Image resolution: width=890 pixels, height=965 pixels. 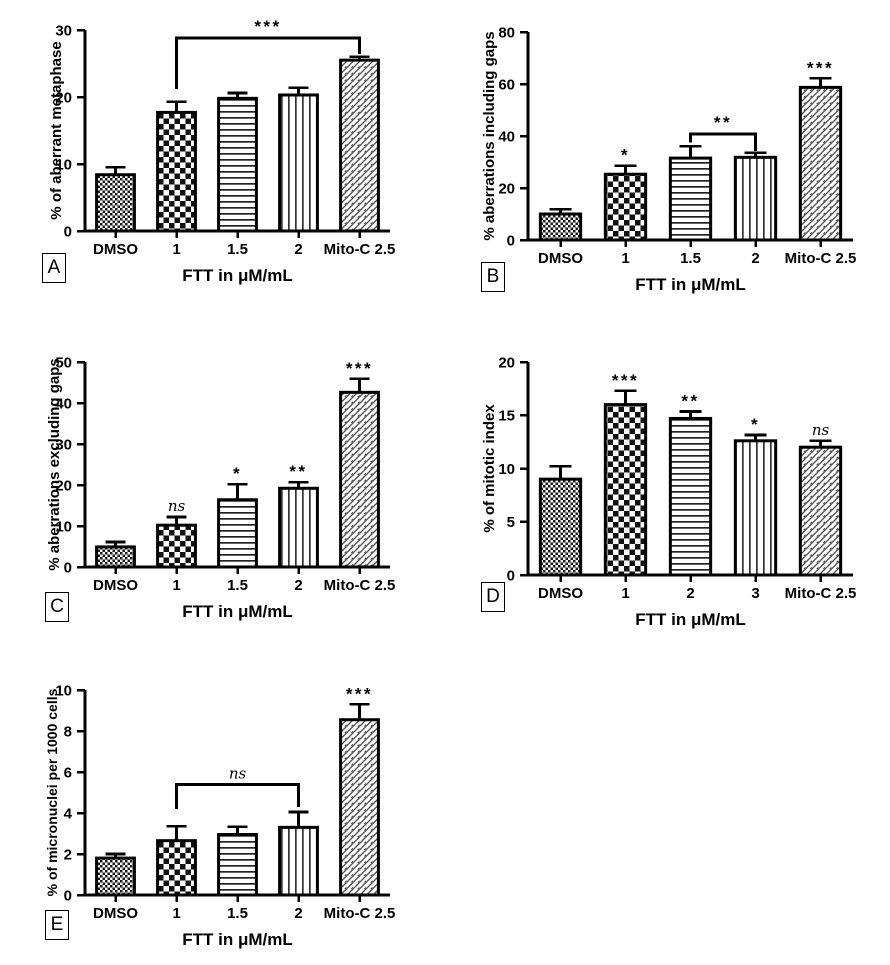 I want to click on y-tick-label: 6, so click(x=68, y=772).